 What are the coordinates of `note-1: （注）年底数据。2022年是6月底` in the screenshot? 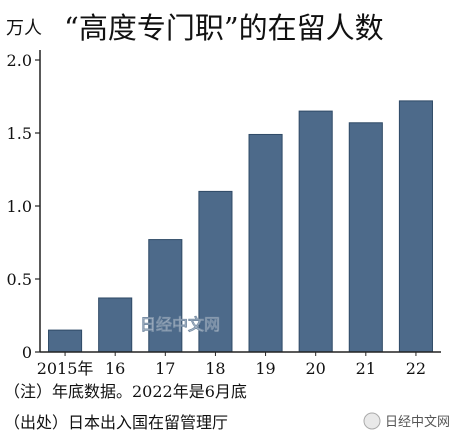 It's located at (125, 391).